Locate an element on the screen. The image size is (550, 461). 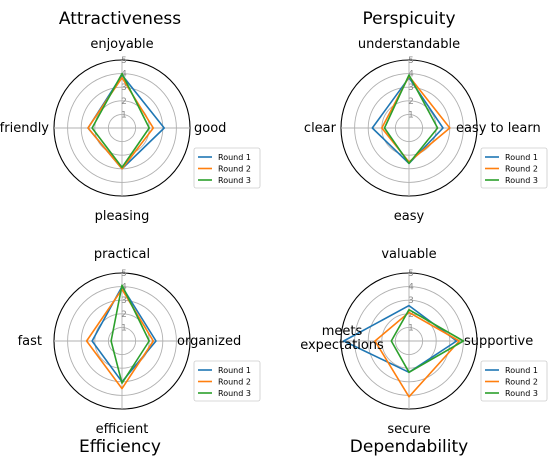
axis-label-easy-to-learn: easy to learn is located at coordinates (498, 128).